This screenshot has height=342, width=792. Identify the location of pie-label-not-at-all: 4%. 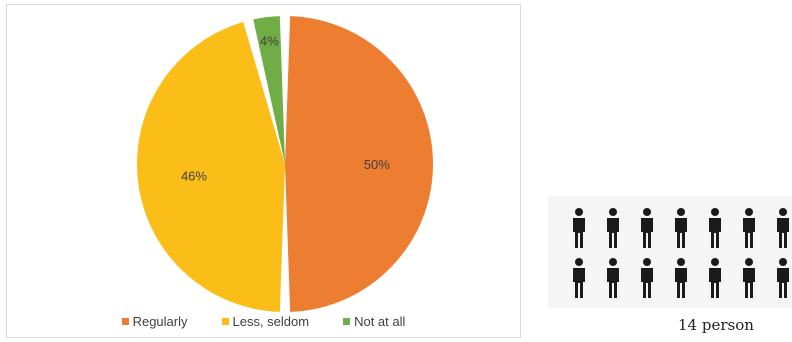
(269, 41).